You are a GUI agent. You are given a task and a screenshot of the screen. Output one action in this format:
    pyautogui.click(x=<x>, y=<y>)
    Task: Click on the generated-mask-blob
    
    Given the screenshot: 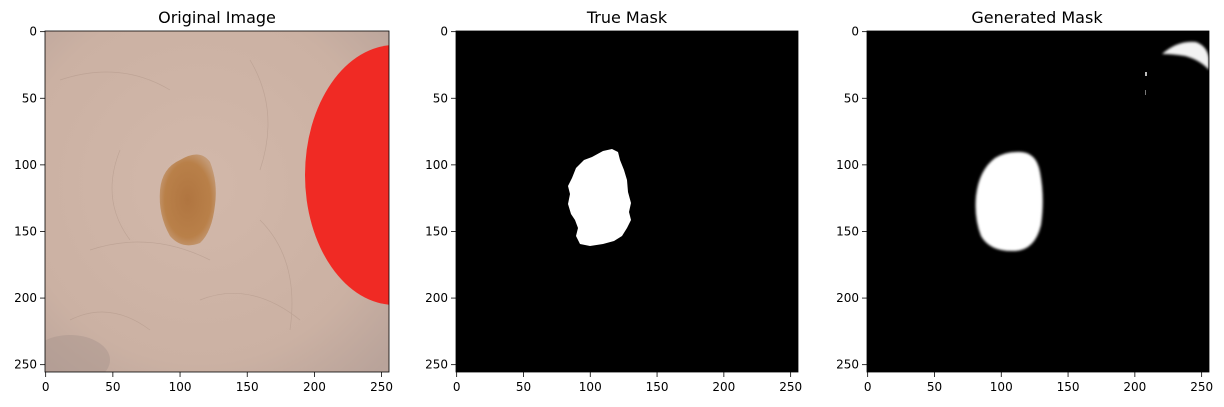 What is the action you would take?
    pyautogui.click(x=1009, y=201)
    